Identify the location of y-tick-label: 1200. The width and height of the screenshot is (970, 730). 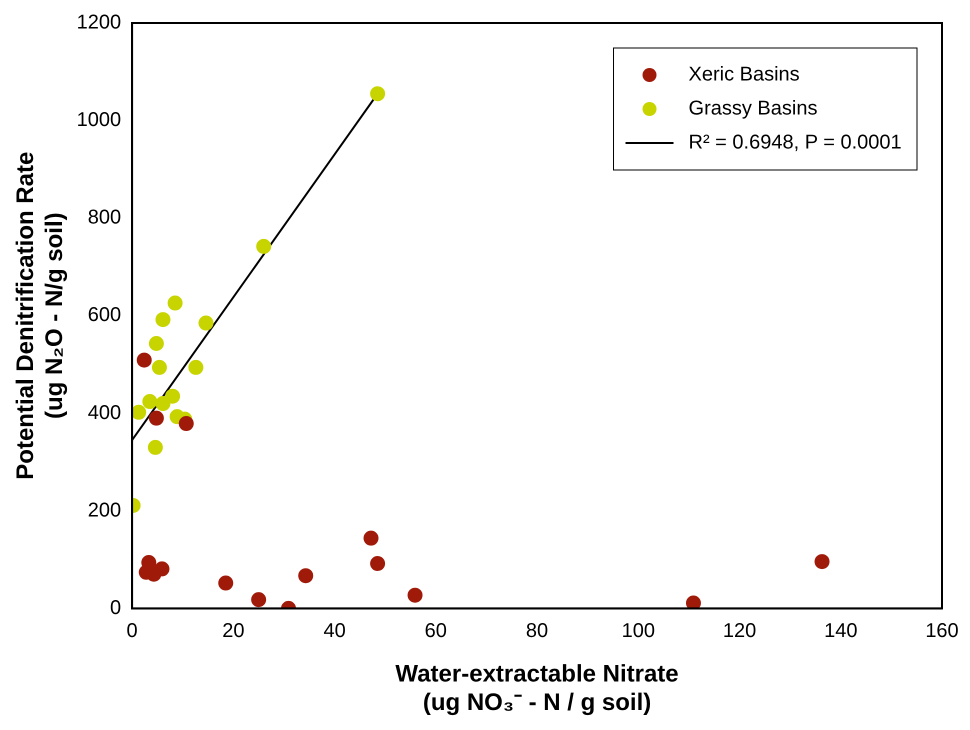
(99, 23).